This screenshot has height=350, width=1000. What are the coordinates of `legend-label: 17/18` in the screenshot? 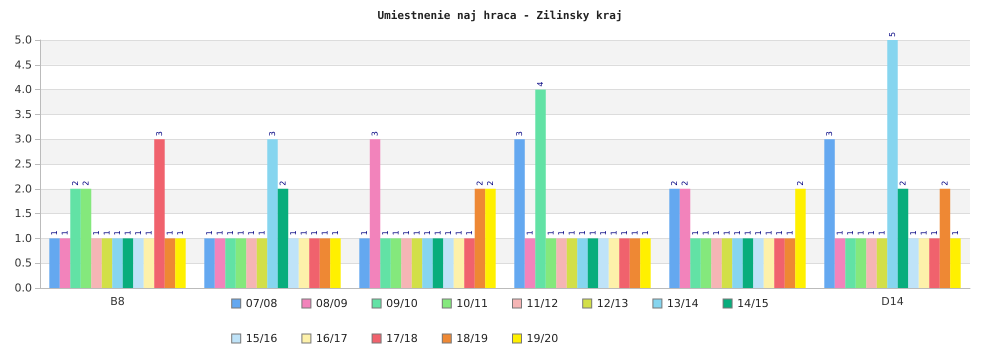 It's located at (402, 338).